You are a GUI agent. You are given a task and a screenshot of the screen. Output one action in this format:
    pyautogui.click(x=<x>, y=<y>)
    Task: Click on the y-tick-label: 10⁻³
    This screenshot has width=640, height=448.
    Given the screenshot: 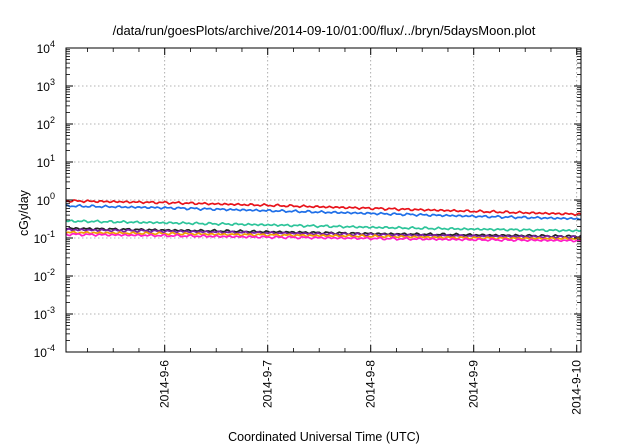 What is the action you would take?
    pyautogui.click(x=44, y=313)
    